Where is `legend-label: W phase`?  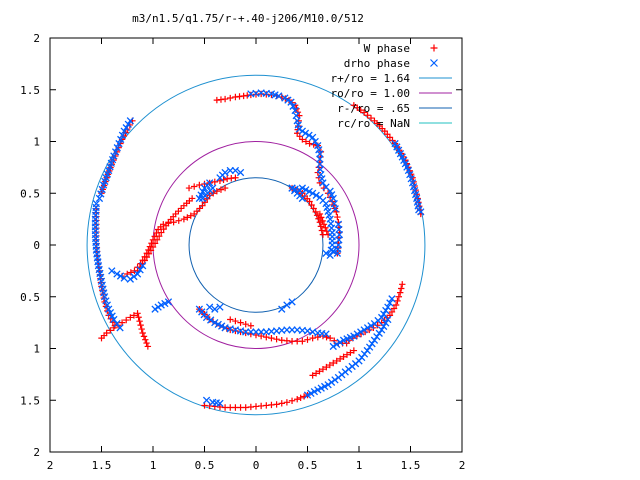
legend-label: W phase is located at coordinates (387, 48).